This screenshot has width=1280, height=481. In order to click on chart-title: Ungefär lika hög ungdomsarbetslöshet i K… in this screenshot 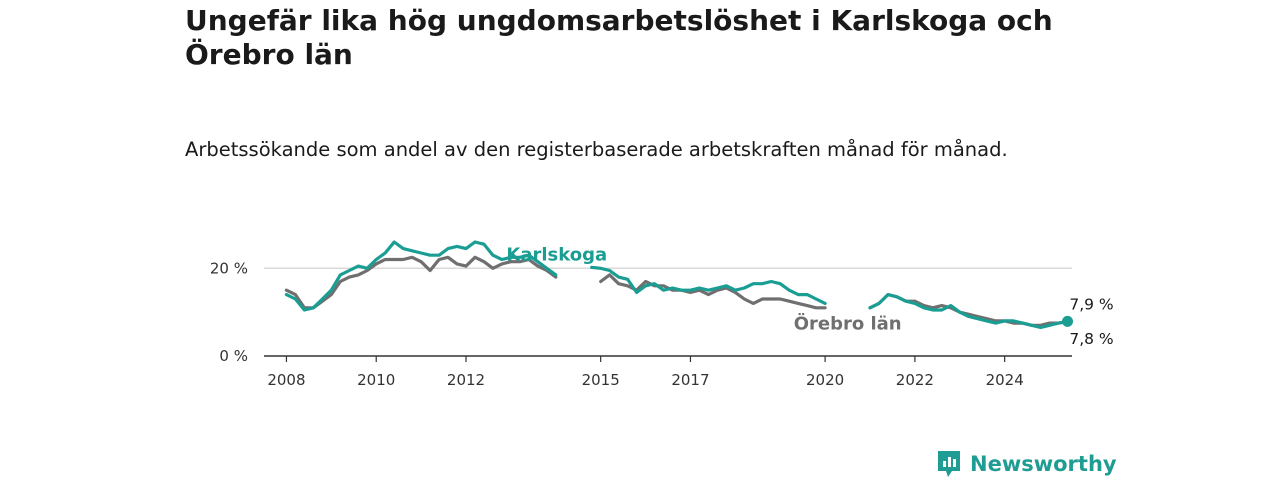, I will do `click(619, 37)`.